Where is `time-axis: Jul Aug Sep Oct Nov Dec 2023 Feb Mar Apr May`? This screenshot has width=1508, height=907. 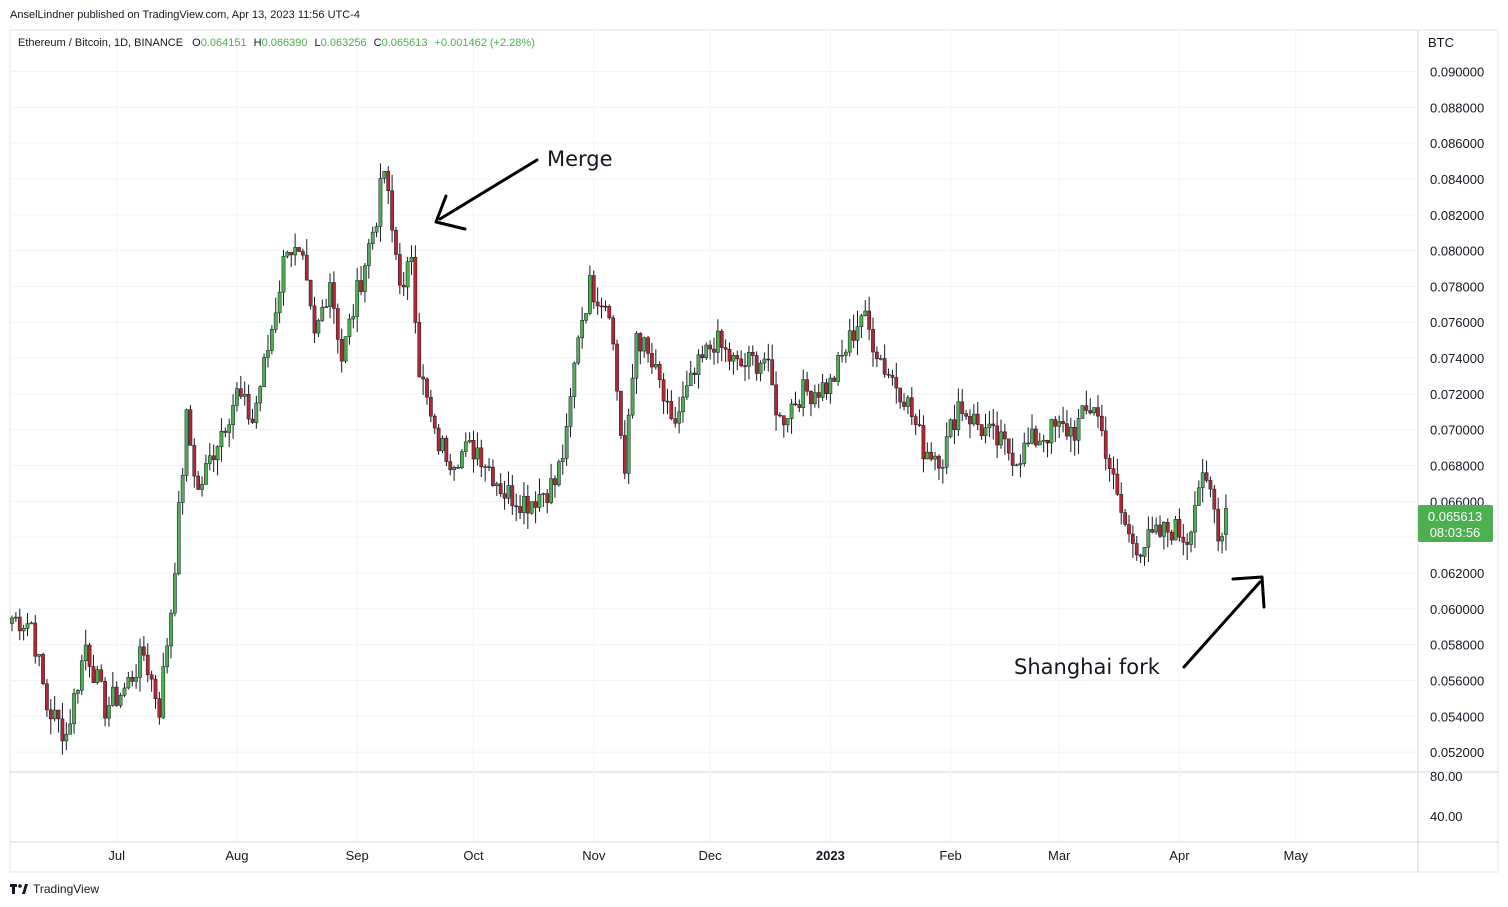 time-axis: Jul Aug Sep Oct Nov Dec 2023 Feb Mar Apr May is located at coordinates (708, 855).